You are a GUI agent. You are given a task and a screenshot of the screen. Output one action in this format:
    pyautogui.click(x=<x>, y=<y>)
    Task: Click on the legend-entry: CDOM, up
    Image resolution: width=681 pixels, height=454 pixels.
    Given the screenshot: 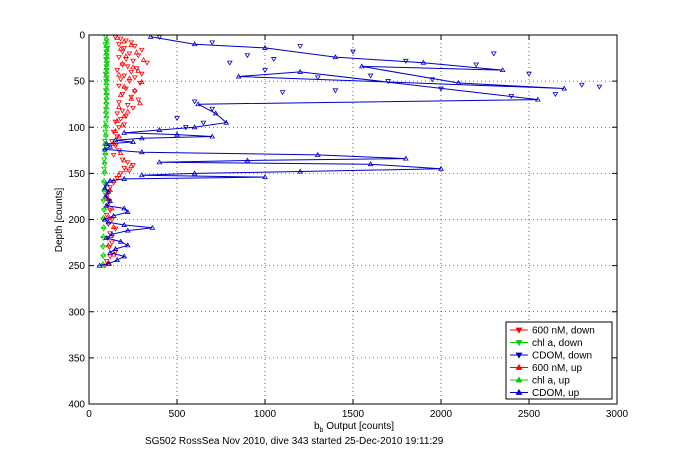 What is the action you would take?
    pyautogui.click(x=545, y=393)
    